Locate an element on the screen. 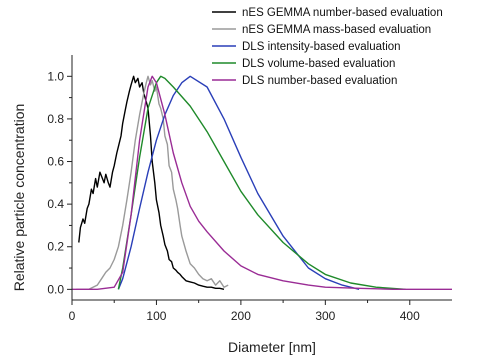 Image resolution: width=493 pixels, height=360 pixels. x-axis-title: Diameter [nm] is located at coordinates (272, 347).